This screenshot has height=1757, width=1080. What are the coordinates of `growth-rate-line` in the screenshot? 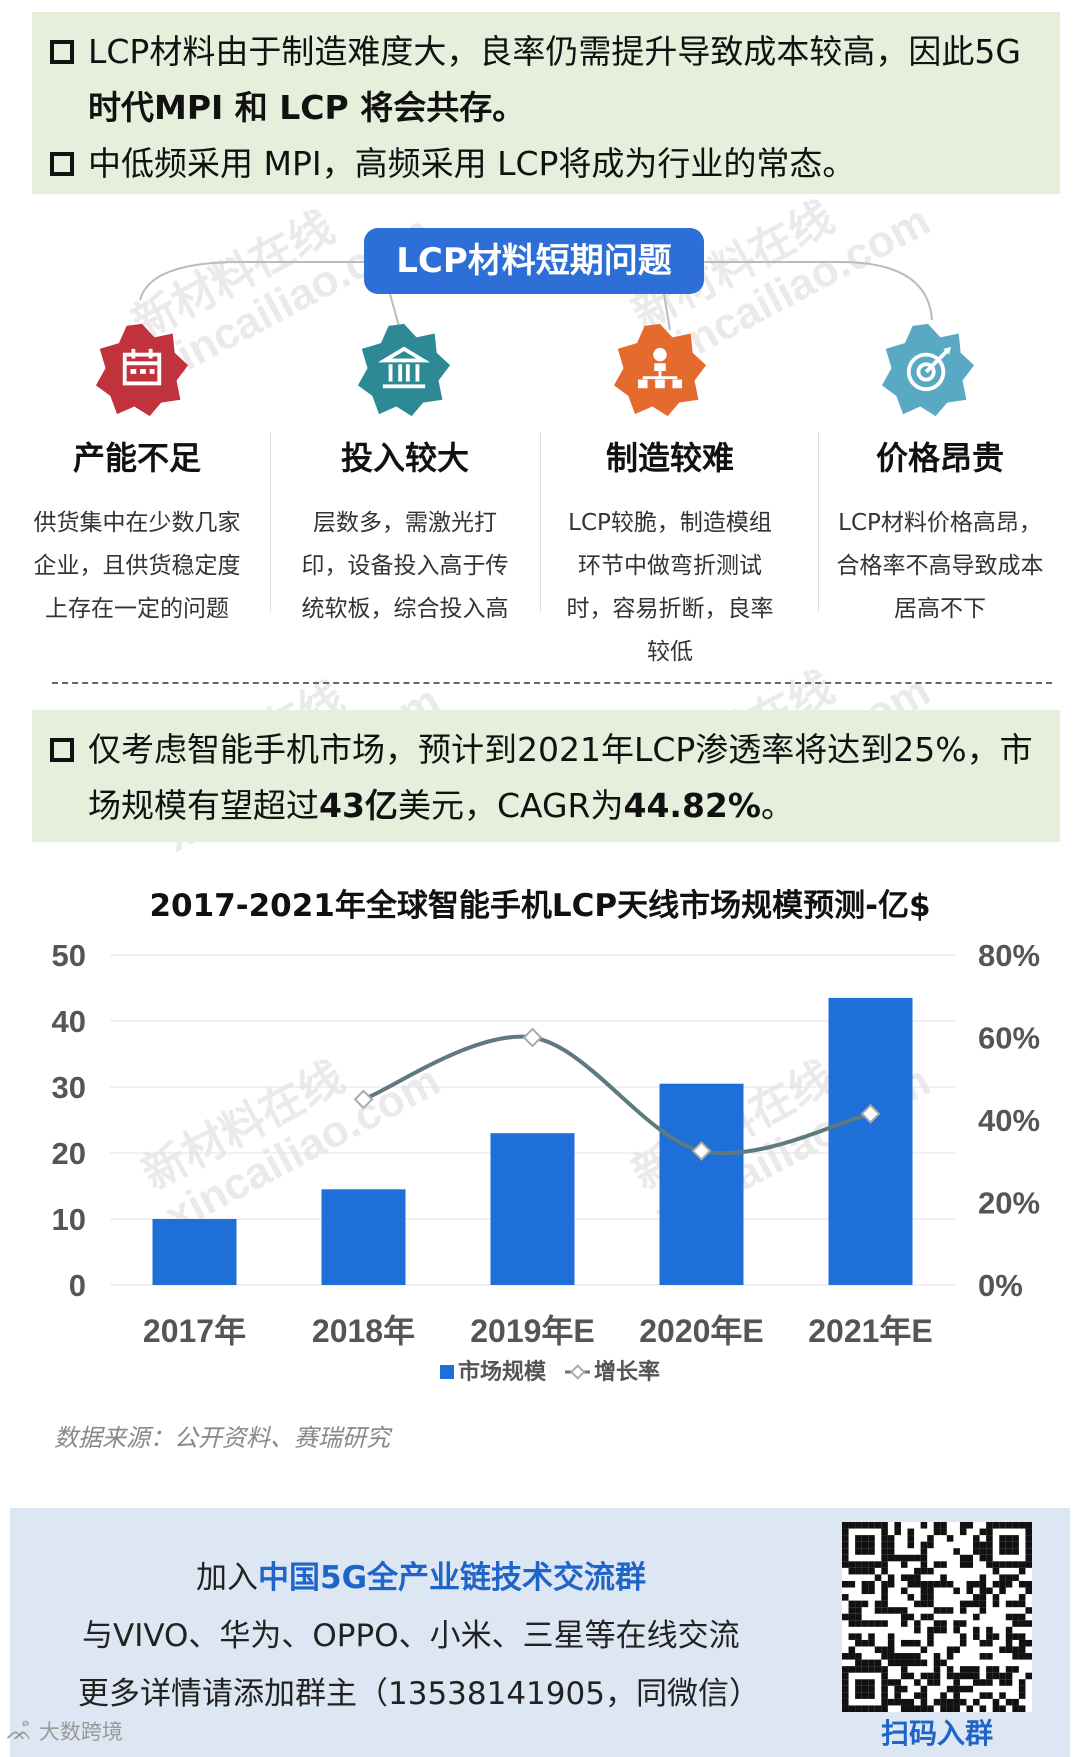 It's located at (616, 1095).